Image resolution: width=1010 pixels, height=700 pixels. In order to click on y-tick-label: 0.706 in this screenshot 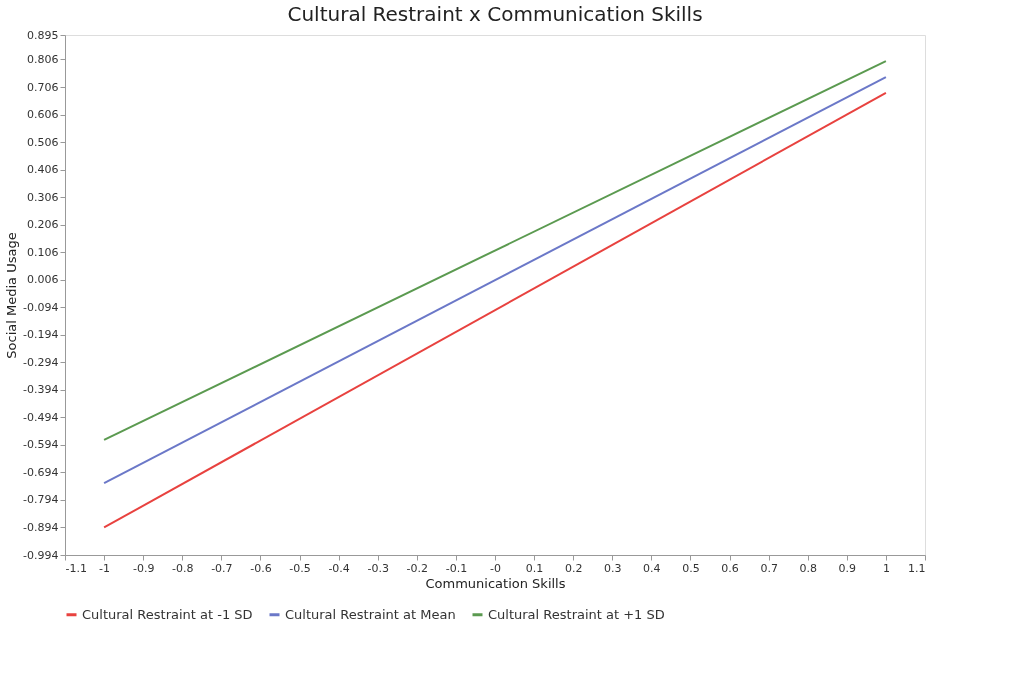, I will do `click(43, 87)`.